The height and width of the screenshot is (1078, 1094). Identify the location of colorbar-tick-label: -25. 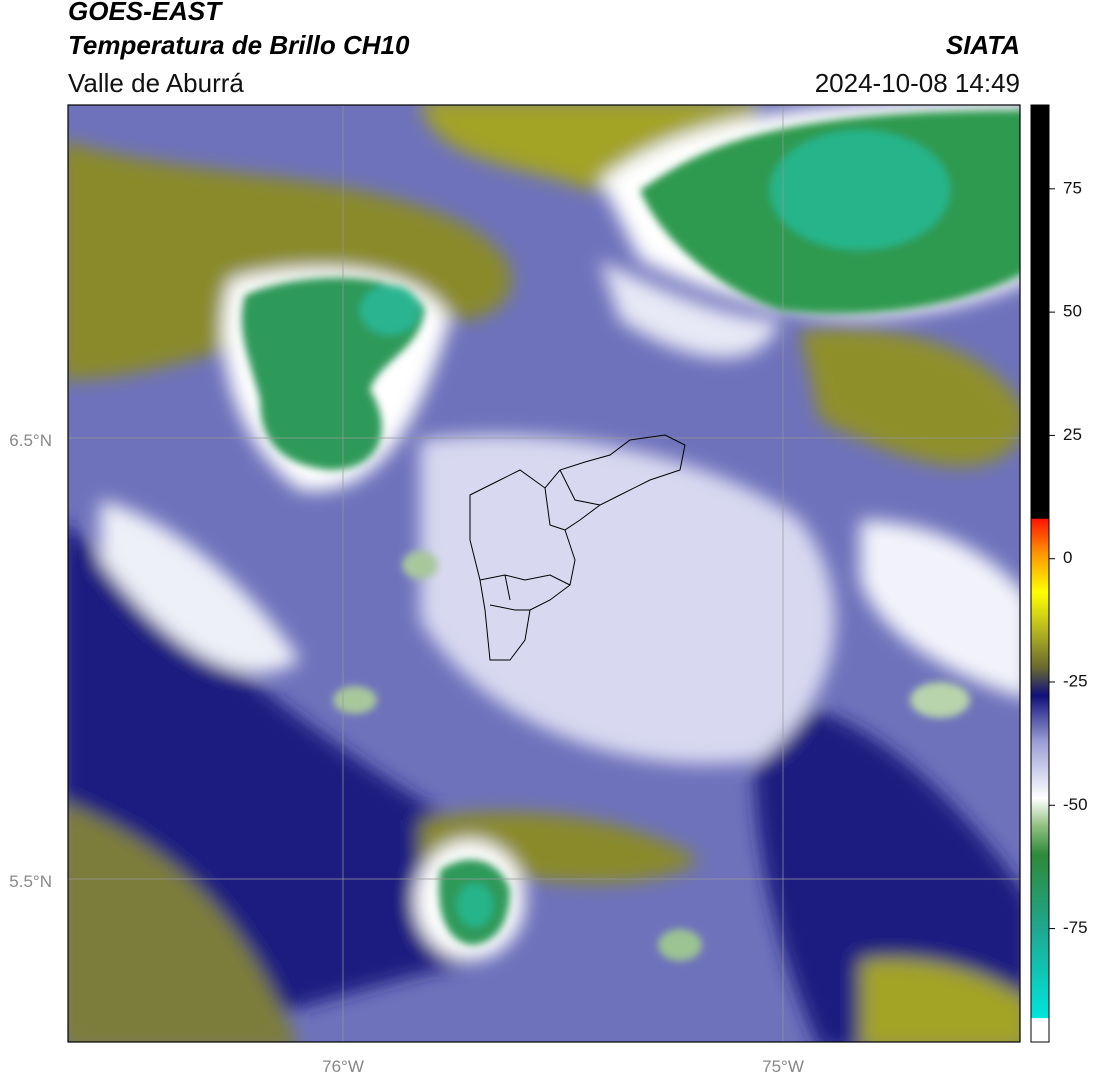
(1075, 680).